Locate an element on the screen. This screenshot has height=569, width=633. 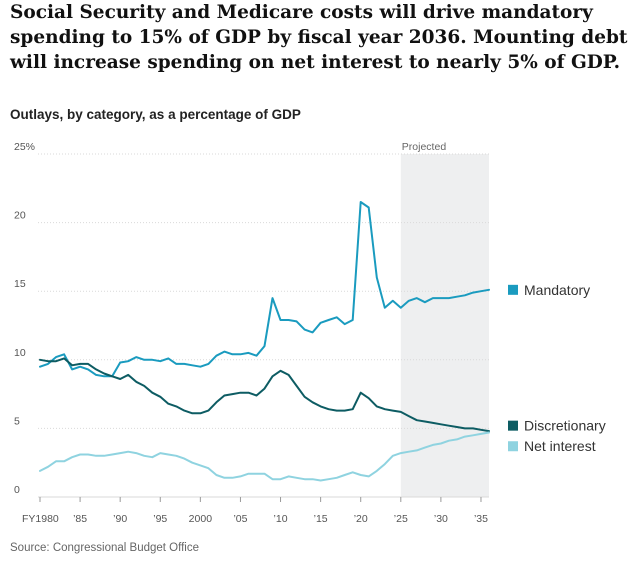
x-tick-label: ’25 is located at coordinates (401, 519).